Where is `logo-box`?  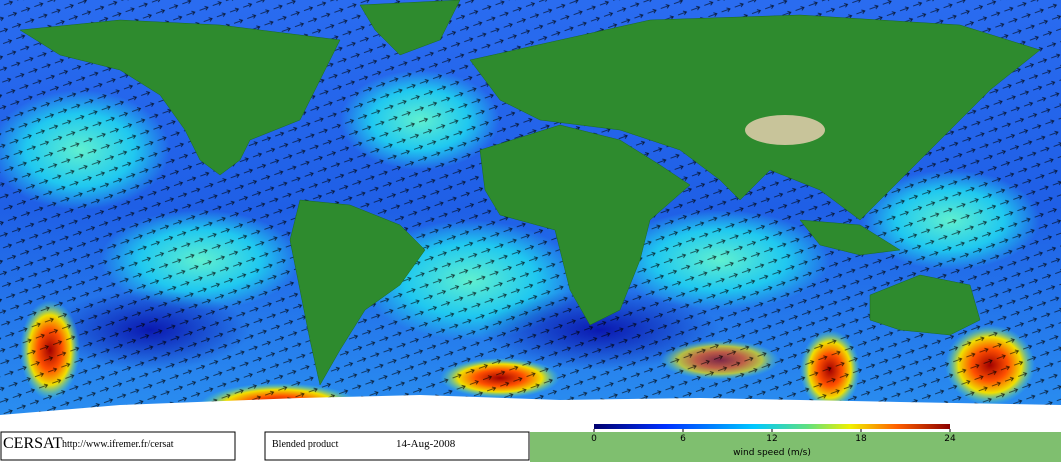
logo-box is located at coordinates (118, 446).